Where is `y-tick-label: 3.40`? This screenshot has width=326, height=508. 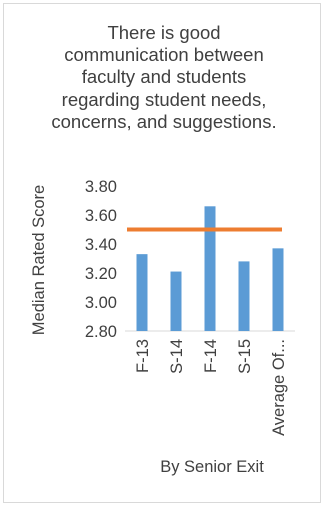
y-tick-label: 3.40 is located at coordinates (101, 245).